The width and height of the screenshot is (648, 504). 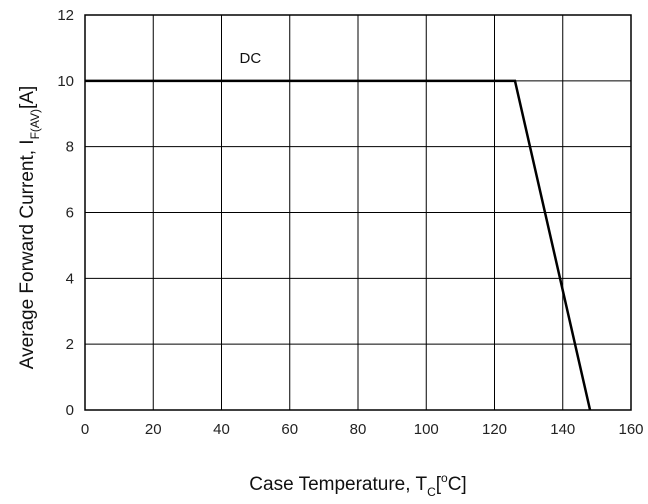 I want to click on x-tick-label: 20, so click(x=153, y=429).